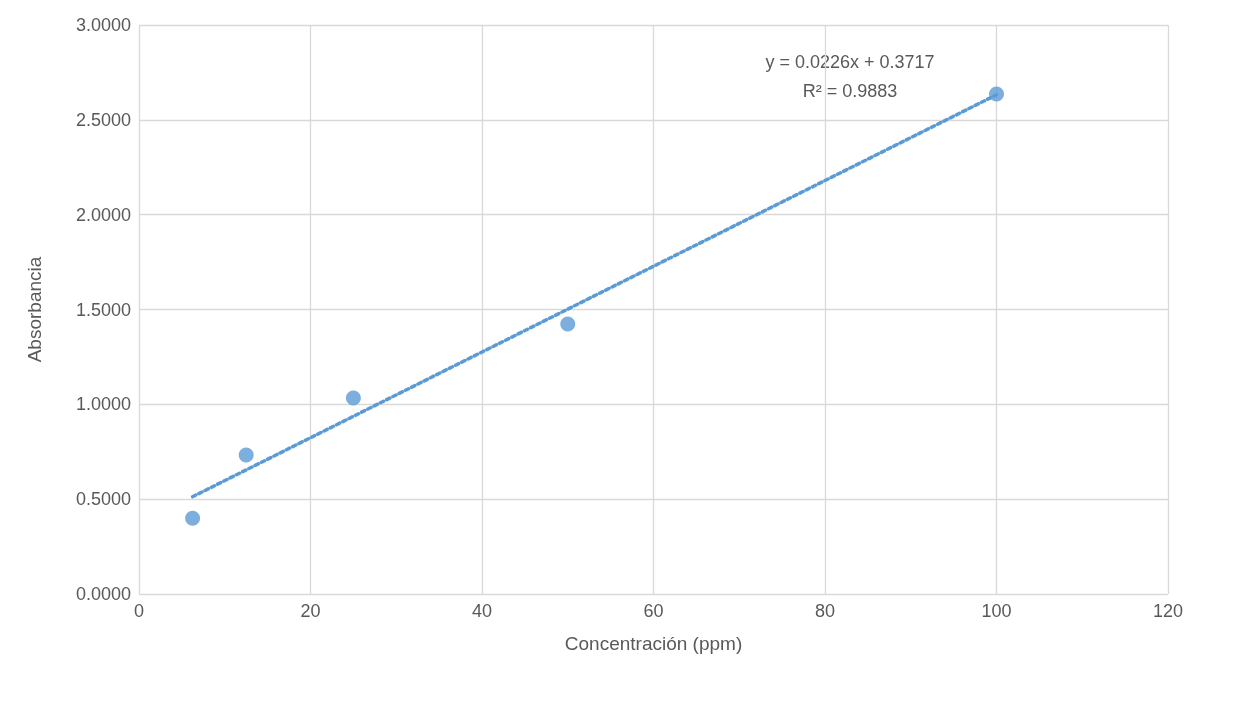 The image size is (1243, 707). Describe the element at coordinates (653, 643) in the screenshot. I see `x-axis-title: Concentración (ppm)` at that location.